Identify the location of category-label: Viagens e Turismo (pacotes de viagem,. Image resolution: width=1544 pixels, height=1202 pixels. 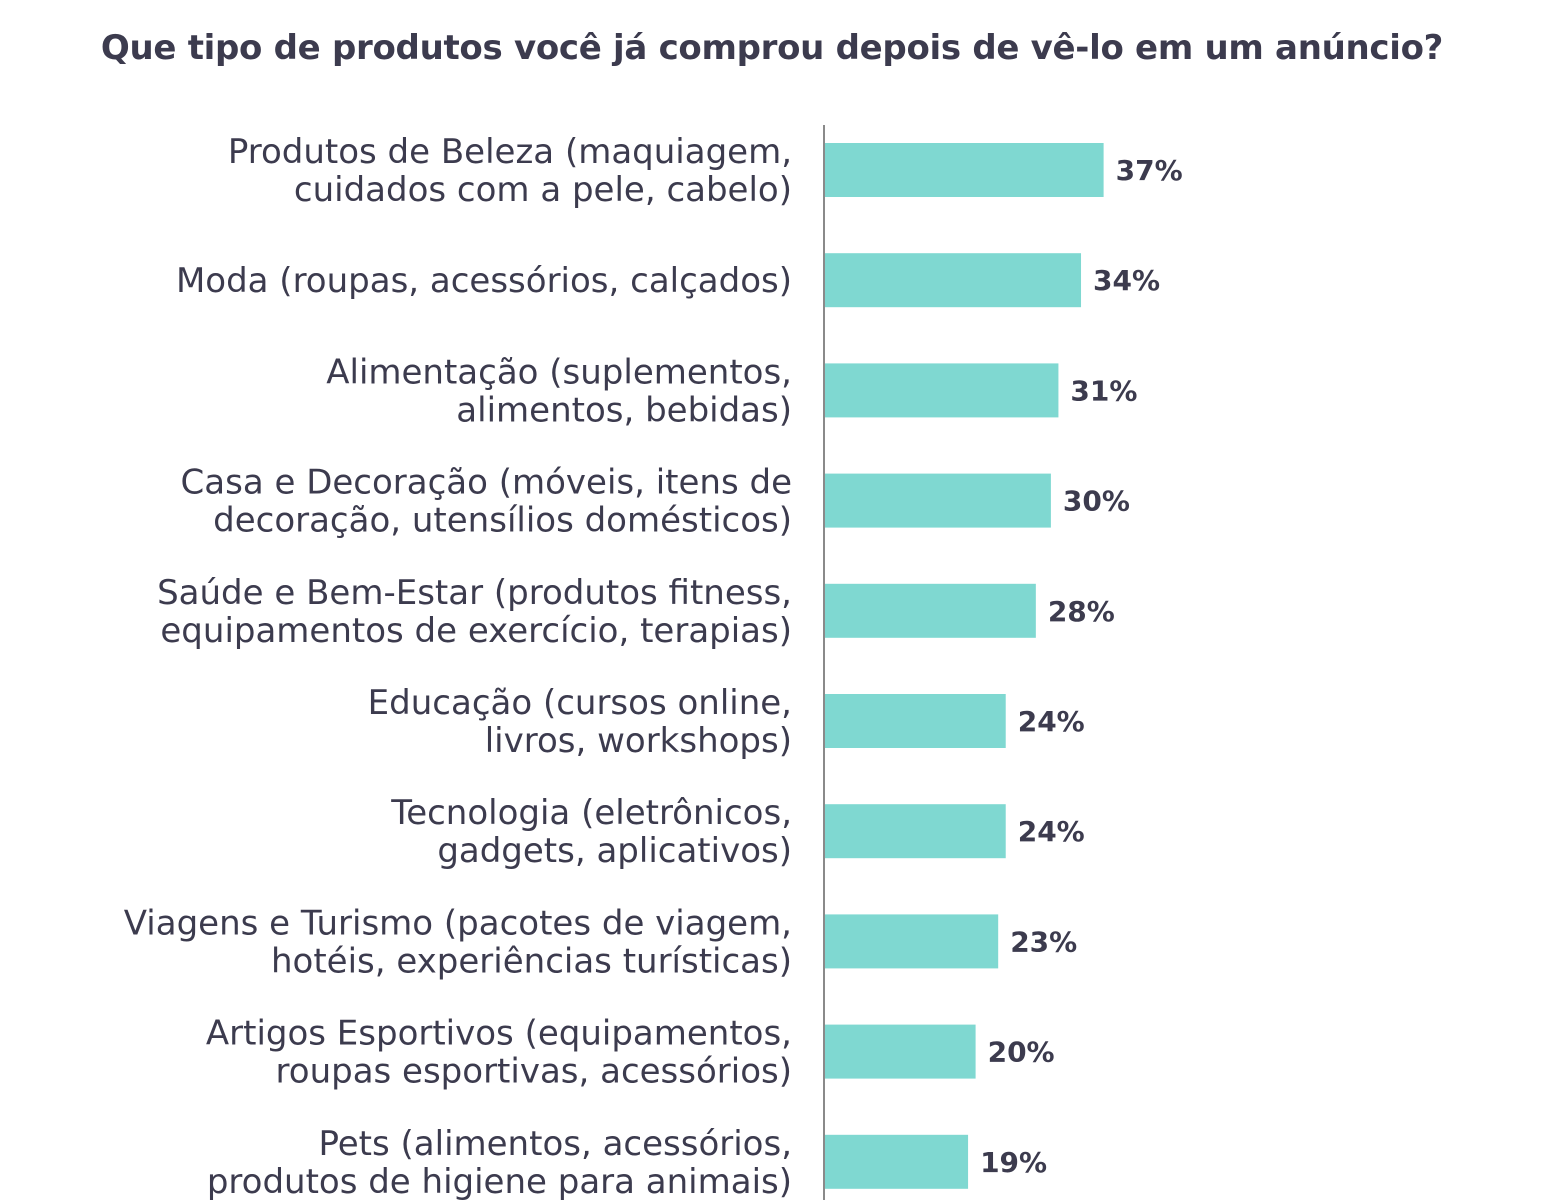
(458, 923).